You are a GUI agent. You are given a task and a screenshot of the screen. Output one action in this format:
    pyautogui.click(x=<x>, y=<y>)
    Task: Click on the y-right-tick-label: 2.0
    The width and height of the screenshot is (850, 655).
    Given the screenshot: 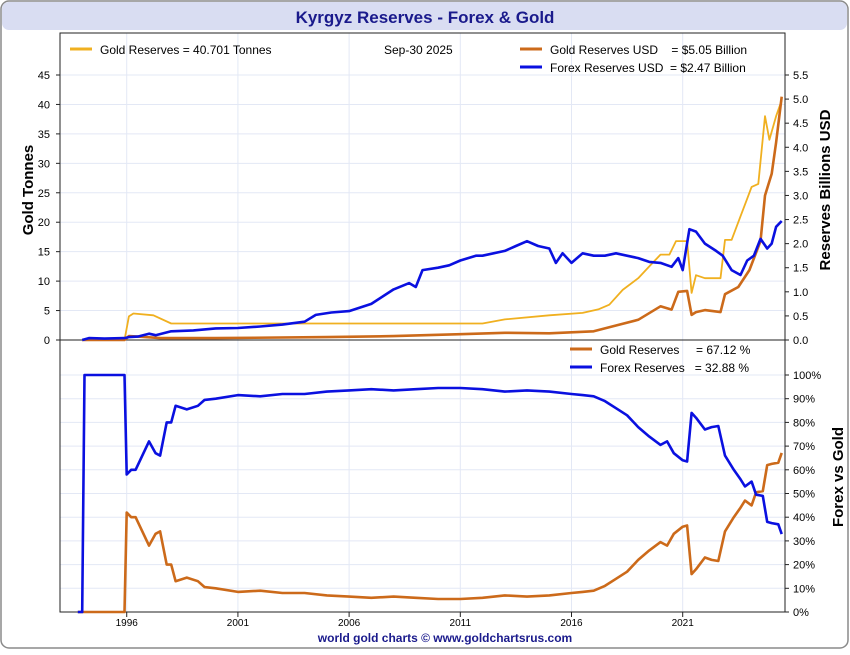 What is the action you would take?
    pyautogui.click(x=800, y=245)
    